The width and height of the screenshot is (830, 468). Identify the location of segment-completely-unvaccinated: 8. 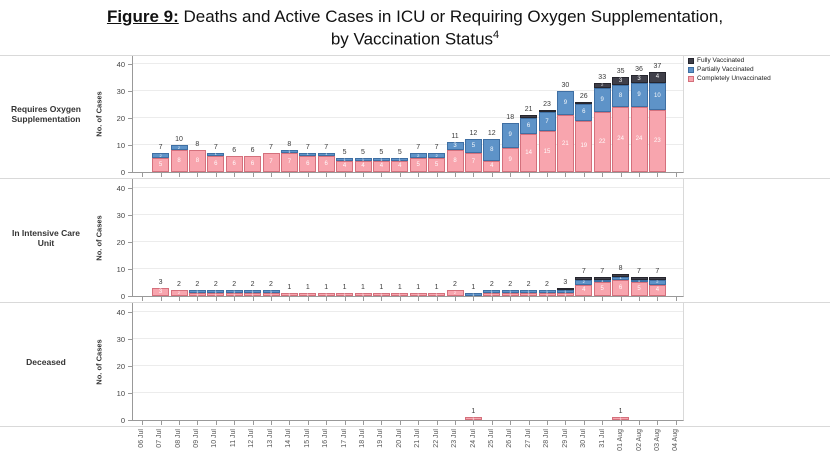
(455, 161).